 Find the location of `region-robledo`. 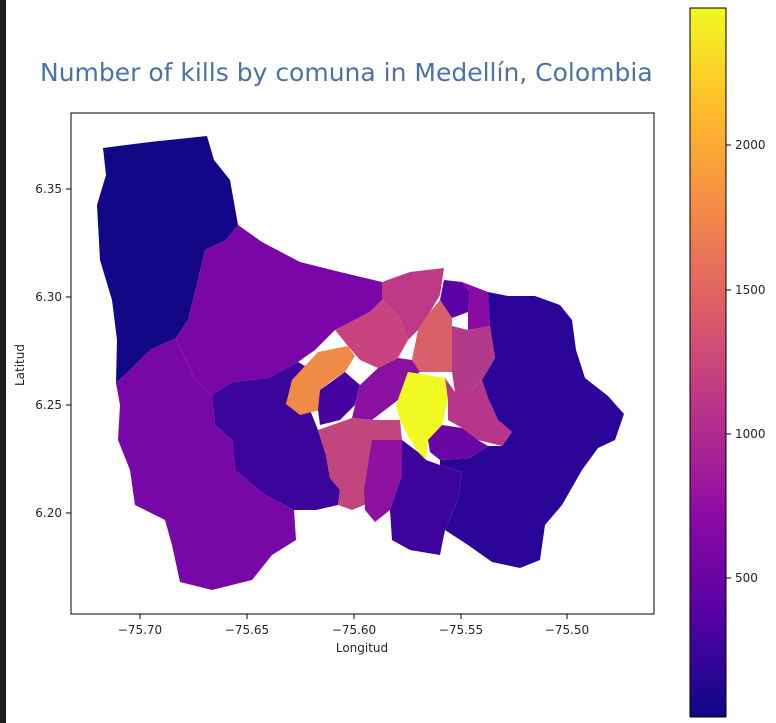

region-robledo is located at coordinates (320, 380).